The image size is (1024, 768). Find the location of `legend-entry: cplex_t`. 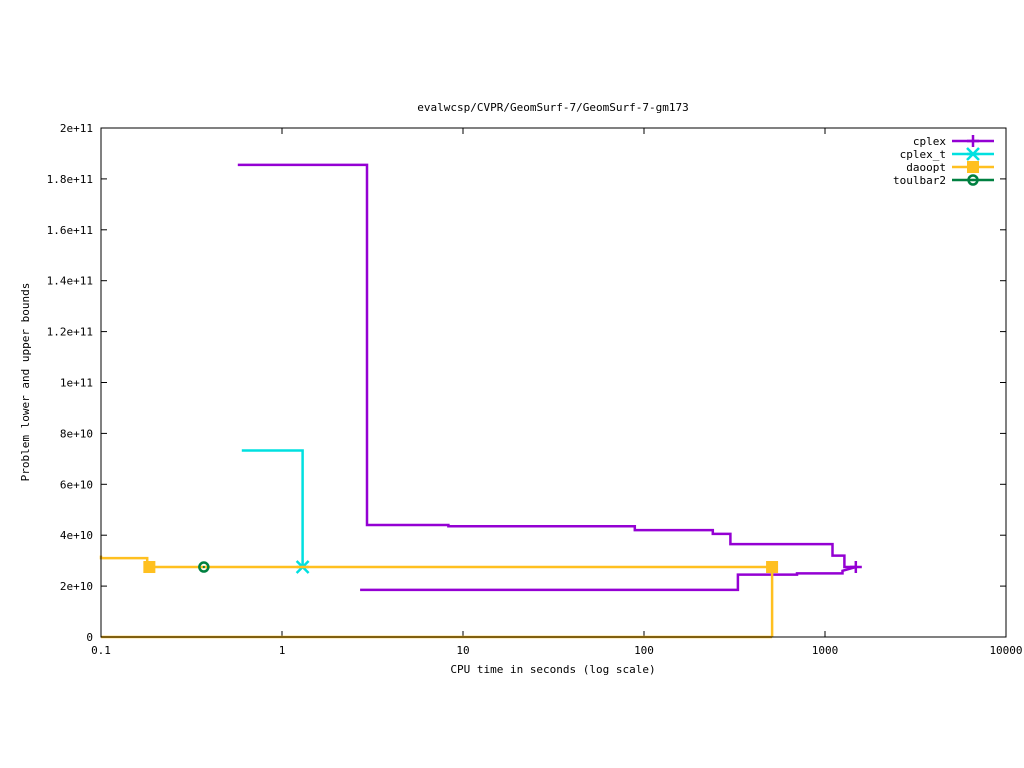

legend-entry: cplex_t is located at coordinates (947, 154).